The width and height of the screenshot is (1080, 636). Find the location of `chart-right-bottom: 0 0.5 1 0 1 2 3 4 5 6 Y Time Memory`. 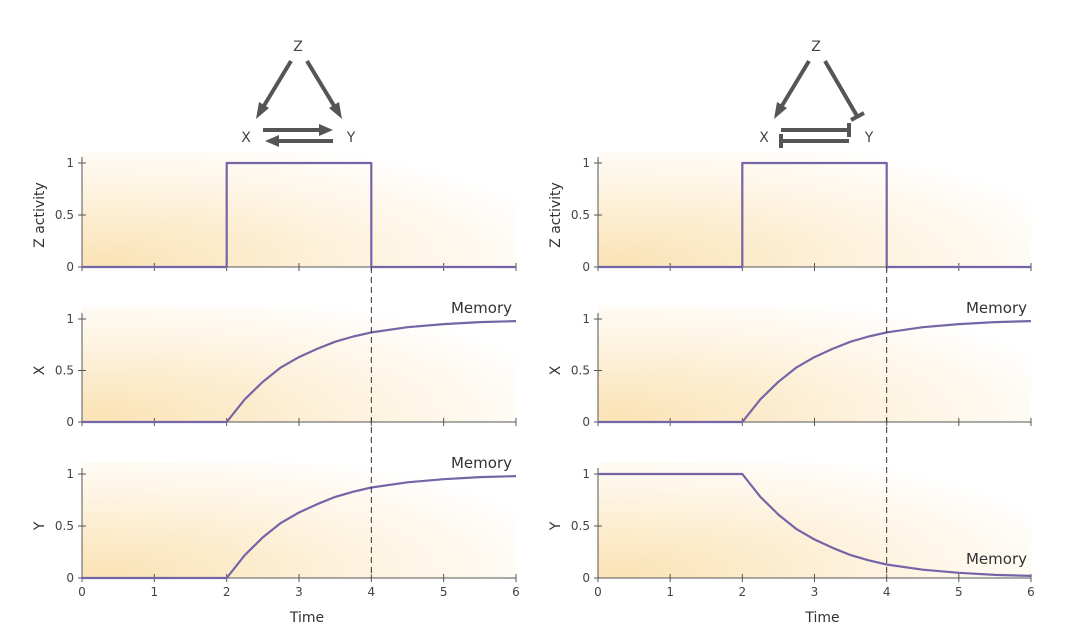

chart-right-bottom: 0 0.5 1 0 1 2 3 4 5 6 Y Time Memory is located at coordinates (791, 544).